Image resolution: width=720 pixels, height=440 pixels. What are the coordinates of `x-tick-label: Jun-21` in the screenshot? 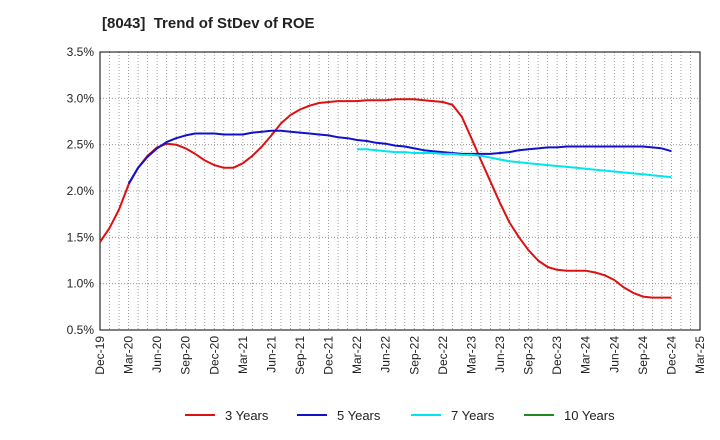 It's located at (271, 354).